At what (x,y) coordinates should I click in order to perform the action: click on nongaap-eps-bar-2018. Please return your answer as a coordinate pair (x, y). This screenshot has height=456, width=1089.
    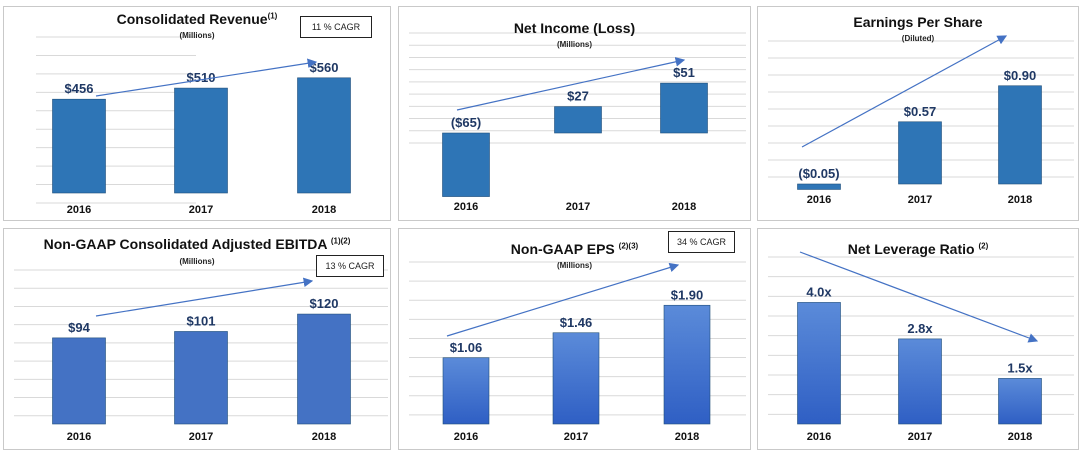
    Looking at the image, I should click on (687, 364).